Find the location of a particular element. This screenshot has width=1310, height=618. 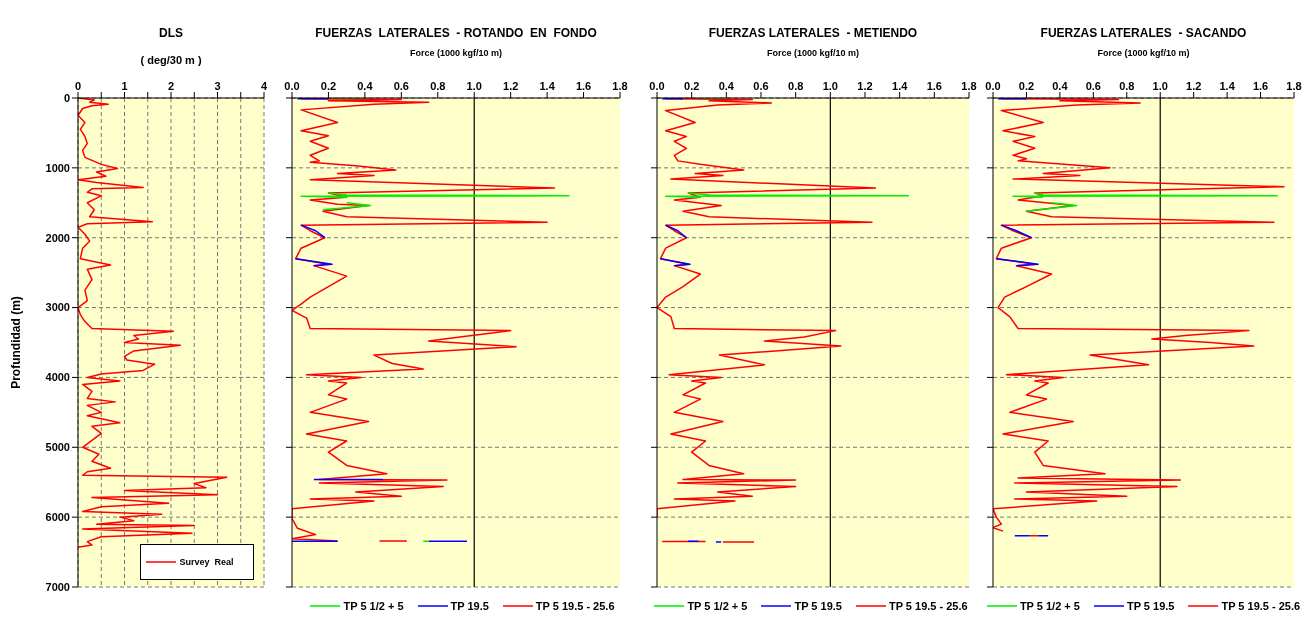

y-tick-label: 2000 is located at coordinates (57, 237).